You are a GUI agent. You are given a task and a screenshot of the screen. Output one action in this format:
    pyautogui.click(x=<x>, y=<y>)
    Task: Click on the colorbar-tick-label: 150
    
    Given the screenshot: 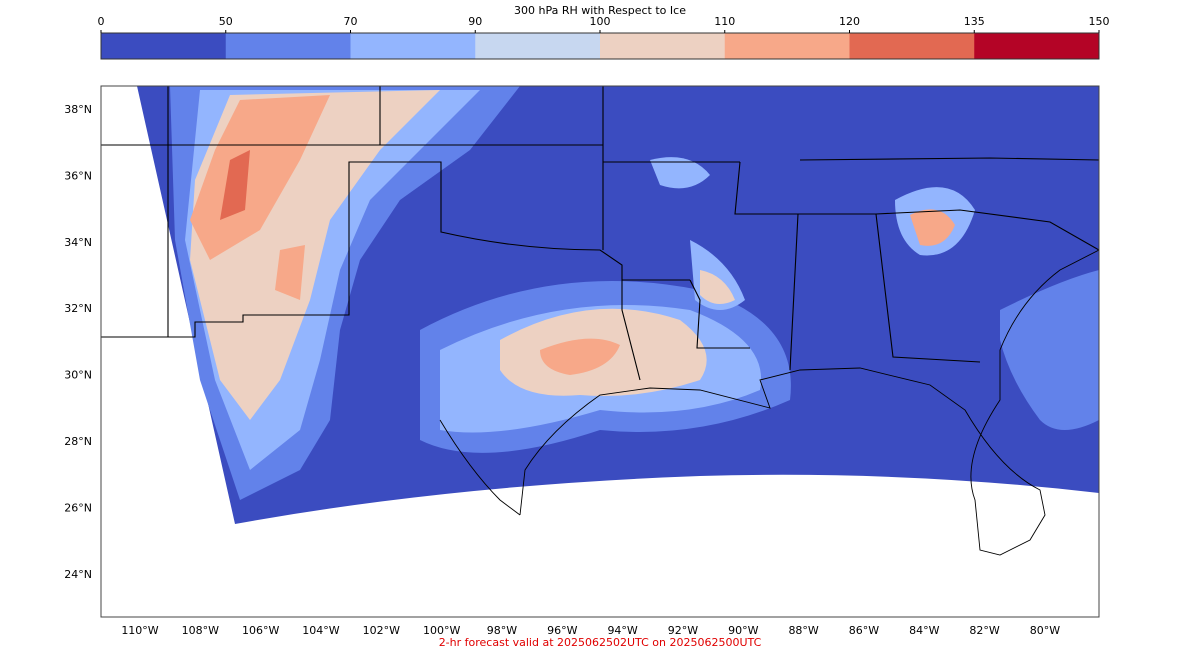 What is the action you would take?
    pyautogui.click(x=1099, y=21)
    